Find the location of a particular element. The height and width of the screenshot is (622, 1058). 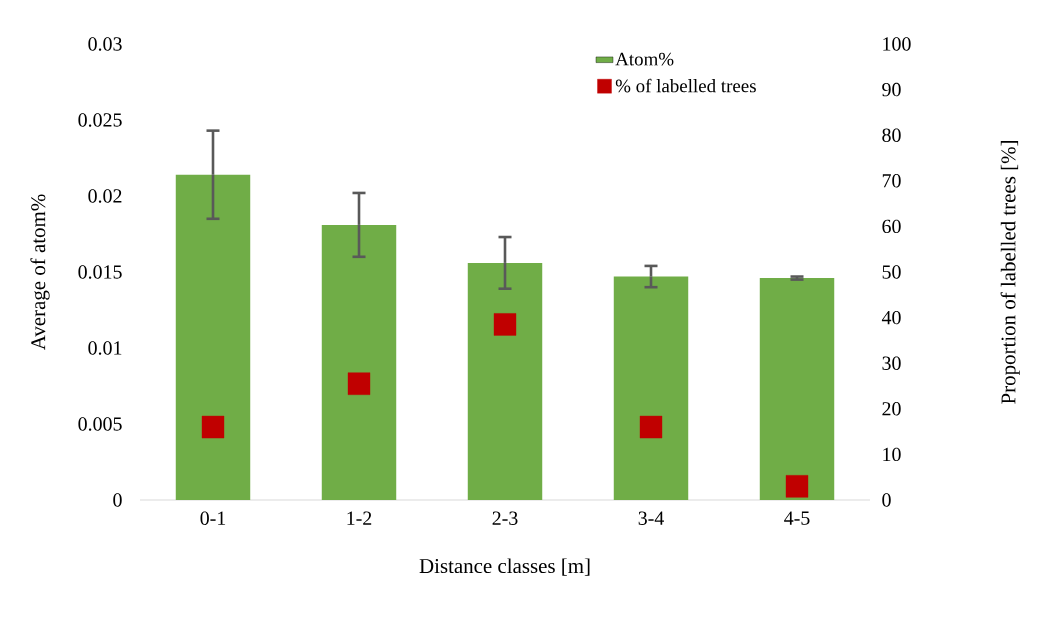

y2-tick-label: 50 is located at coordinates (891, 272).